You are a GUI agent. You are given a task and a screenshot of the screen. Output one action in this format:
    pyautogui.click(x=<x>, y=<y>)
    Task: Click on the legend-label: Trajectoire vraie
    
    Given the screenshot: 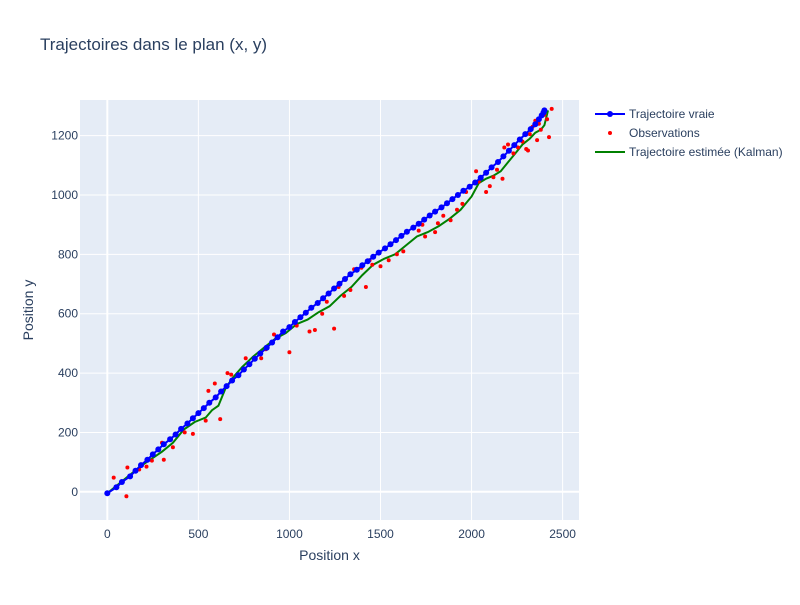 What is the action you would take?
    pyautogui.click(x=672, y=114)
    